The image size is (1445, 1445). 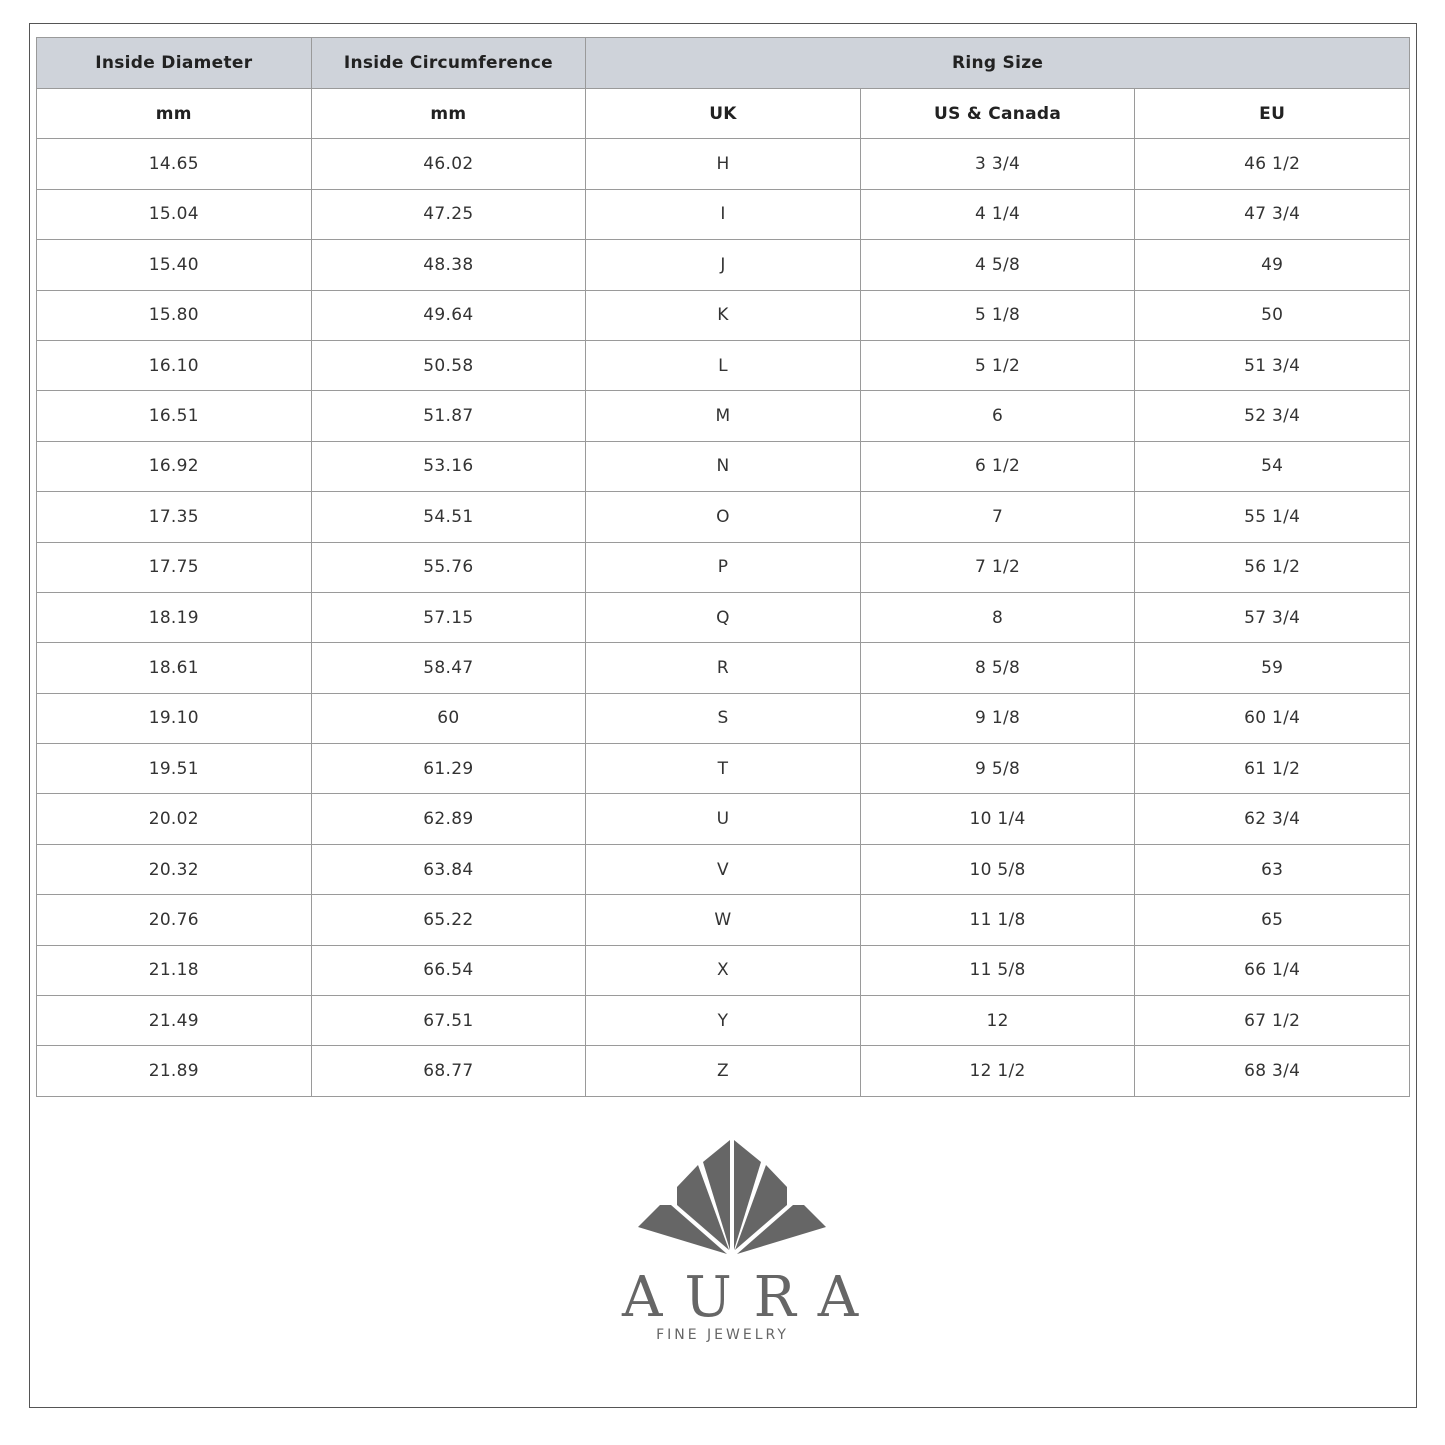 What do you see at coordinates (723, 769) in the screenshot?
I see `cell-uk-size: T` at bounding box center [723, 769].